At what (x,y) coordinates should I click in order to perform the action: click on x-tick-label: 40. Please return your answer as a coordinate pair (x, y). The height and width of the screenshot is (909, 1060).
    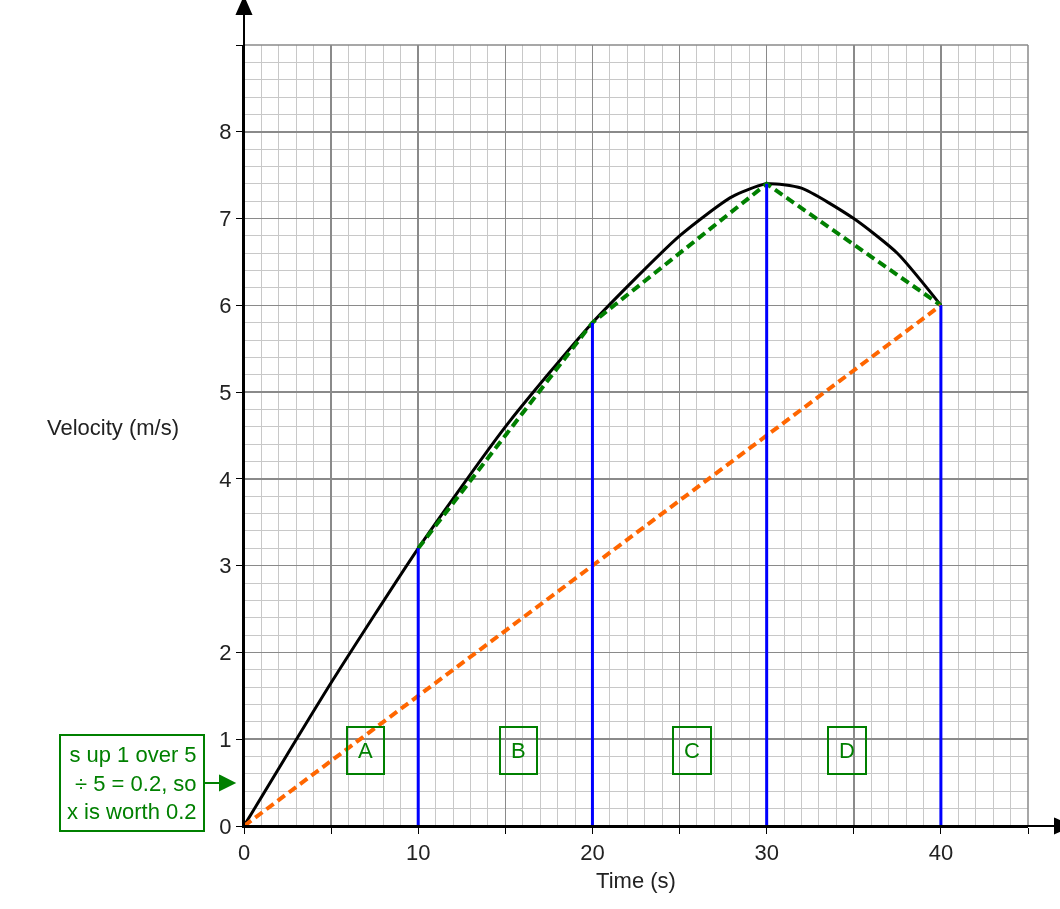
    Looking at the image, I should click on (941, 853).